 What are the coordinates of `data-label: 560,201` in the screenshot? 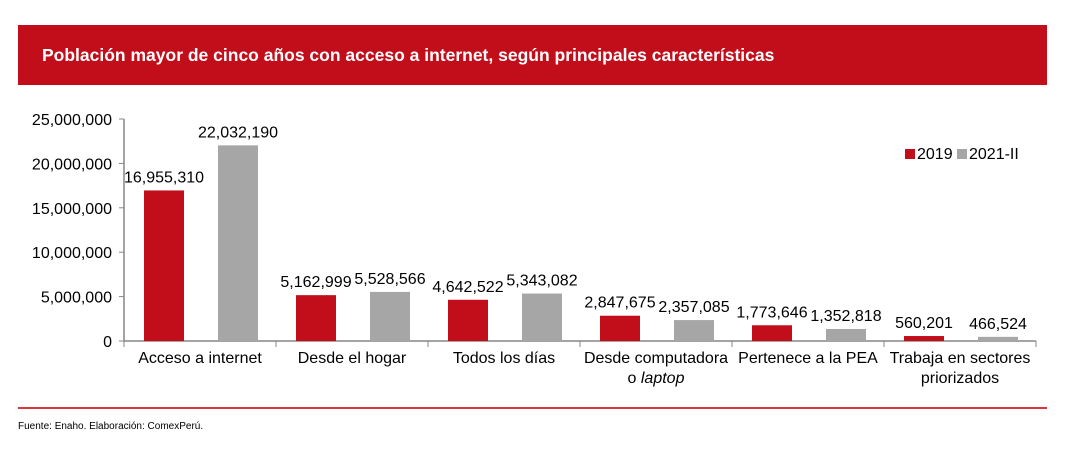 It's located at (924, 323).